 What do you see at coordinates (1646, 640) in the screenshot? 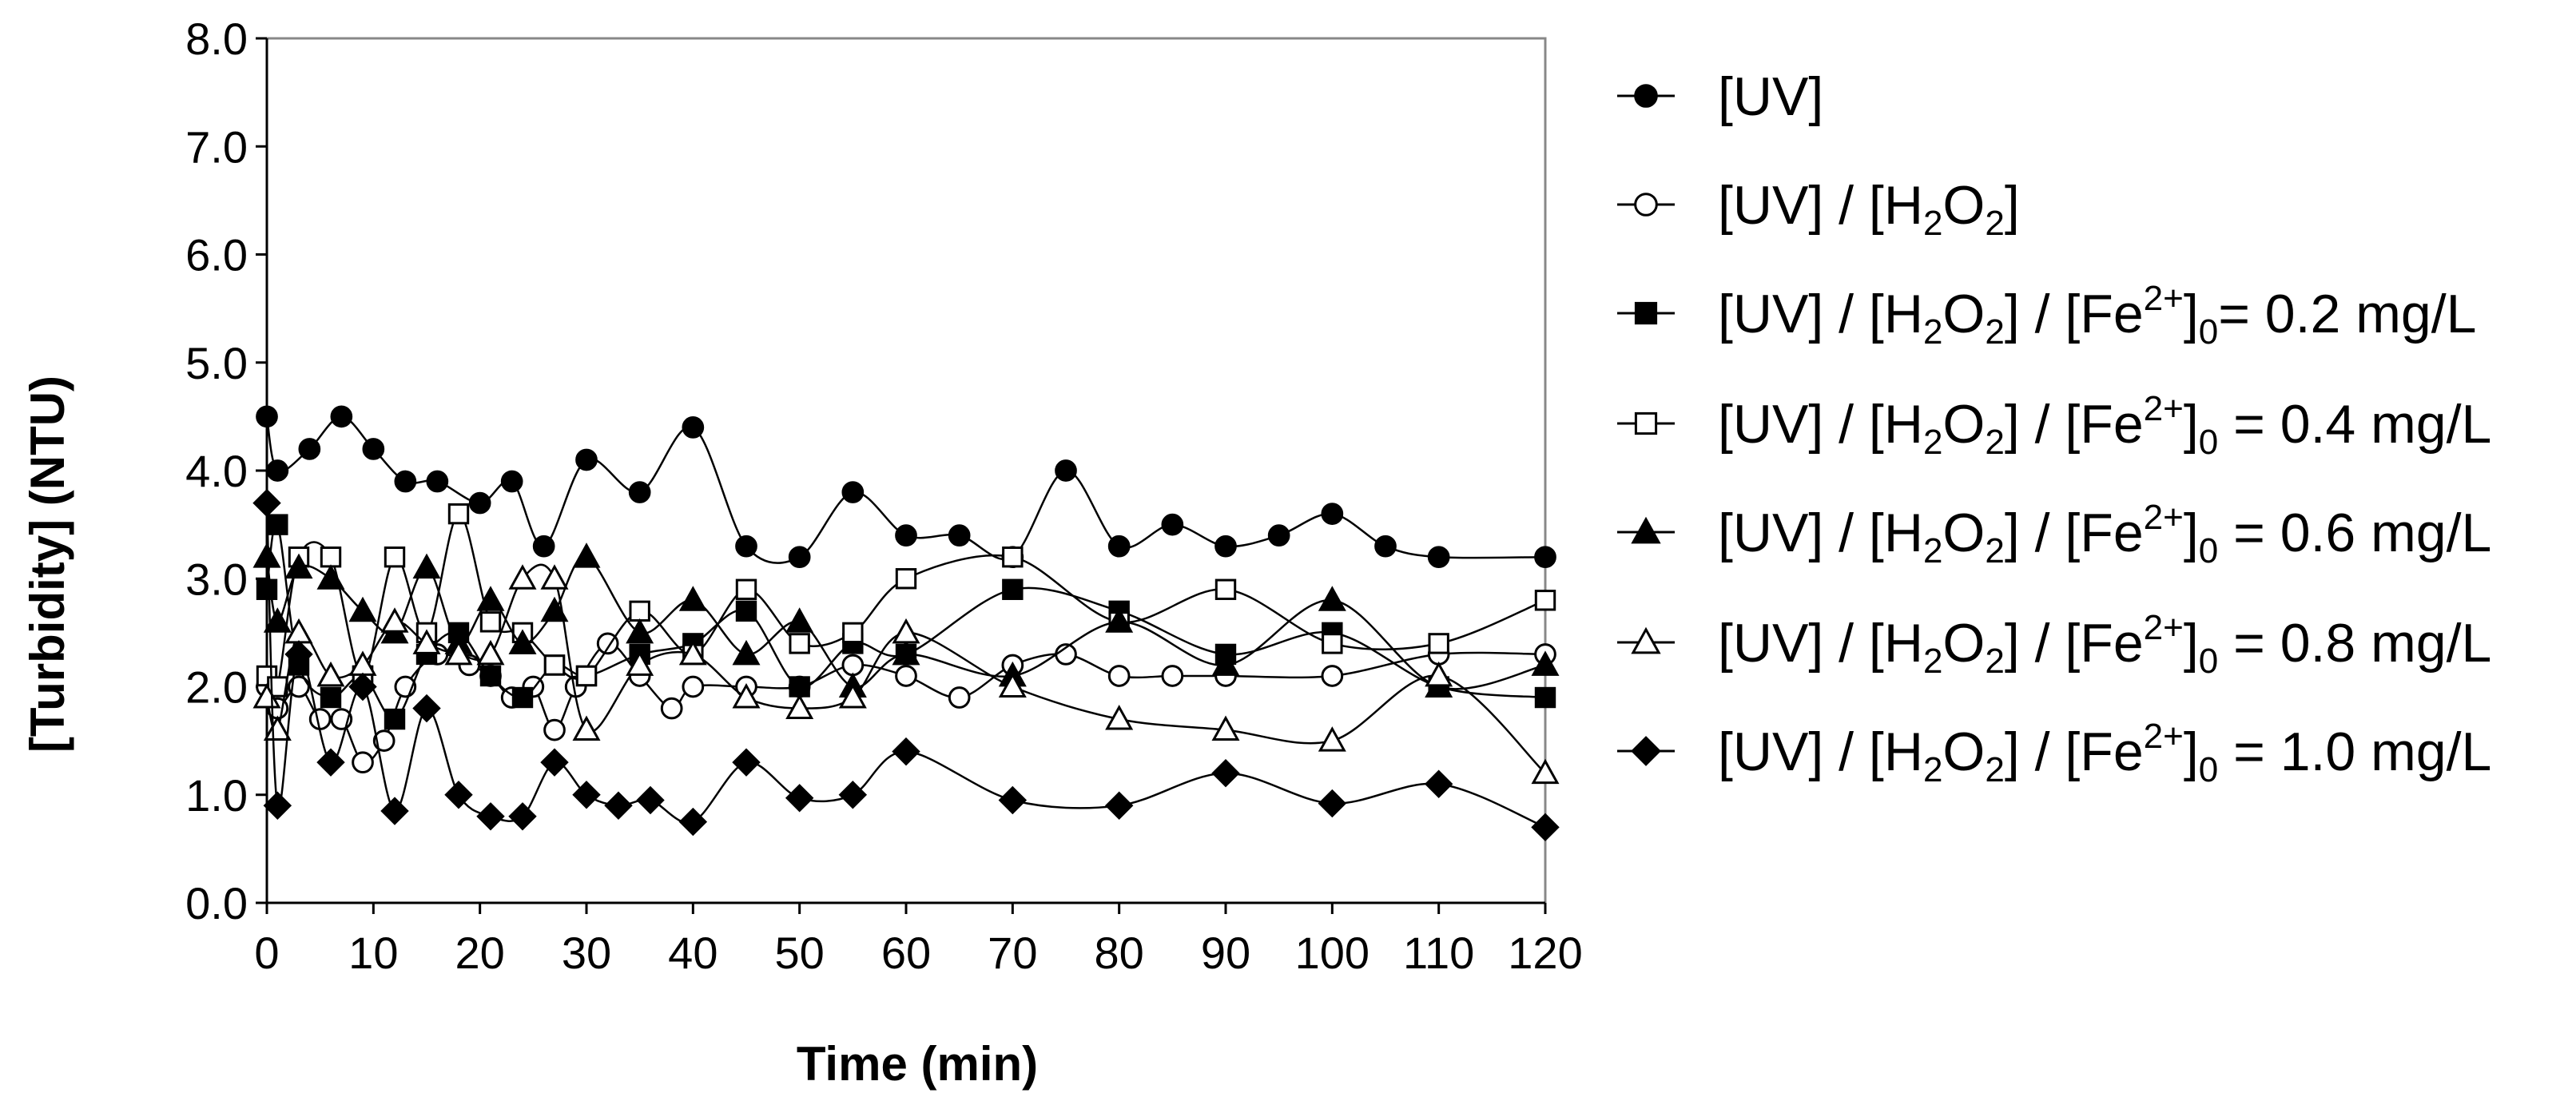
I see `legend-marker` at bounding box center [1646, 640].